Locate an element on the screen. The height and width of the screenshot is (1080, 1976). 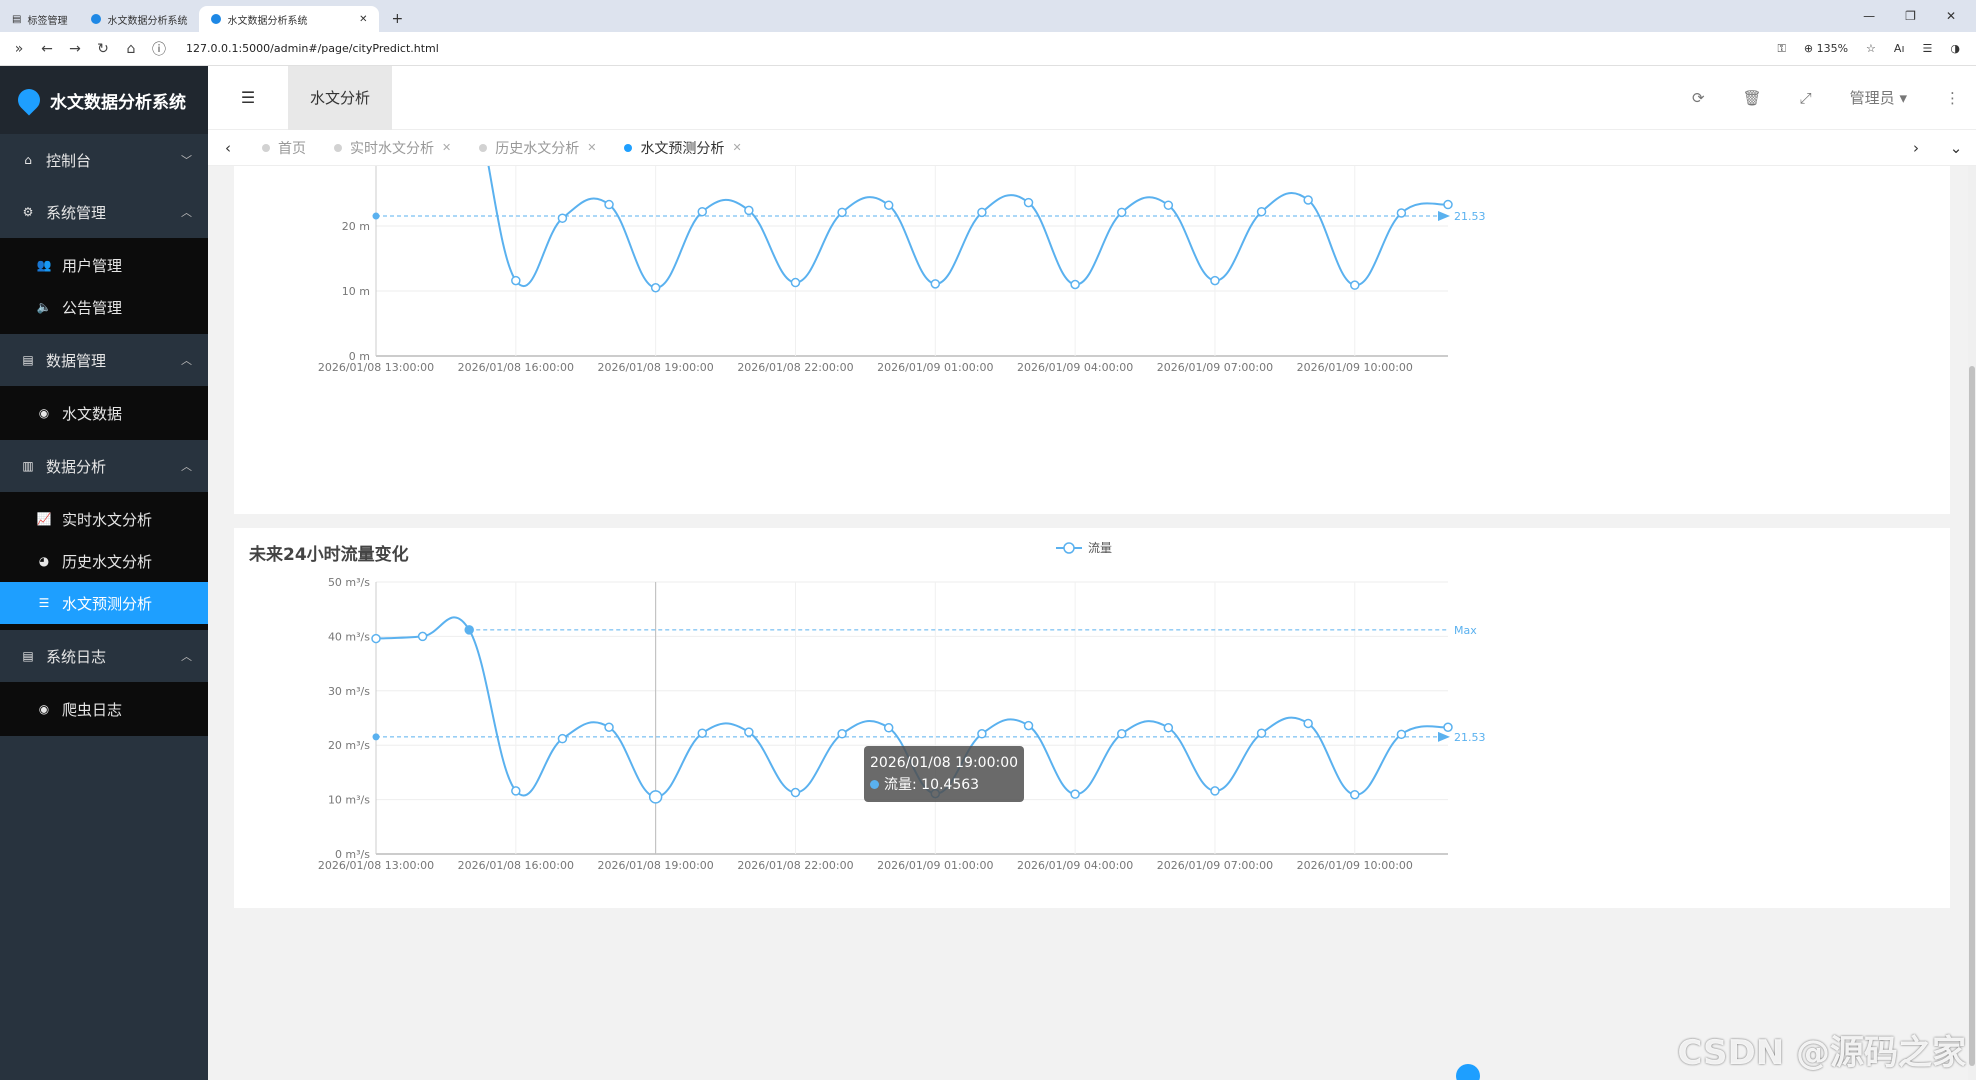
scroll-thumb is located at coordinates (1972, 716).